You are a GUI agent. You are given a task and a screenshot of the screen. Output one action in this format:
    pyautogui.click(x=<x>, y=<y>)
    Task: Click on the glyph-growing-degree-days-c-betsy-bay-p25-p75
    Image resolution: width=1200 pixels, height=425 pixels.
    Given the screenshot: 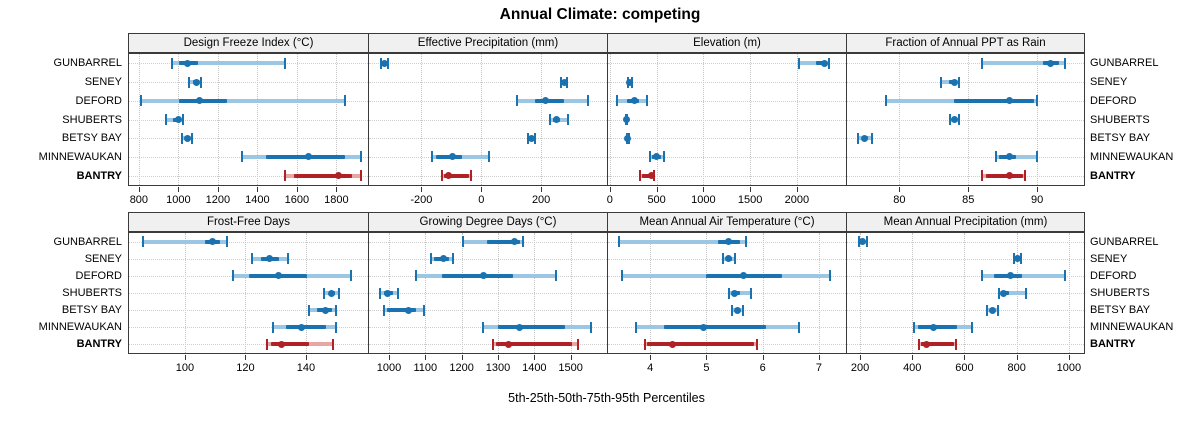 What is the action you would take?
    pyautogui.click(x=402, y=310)
    